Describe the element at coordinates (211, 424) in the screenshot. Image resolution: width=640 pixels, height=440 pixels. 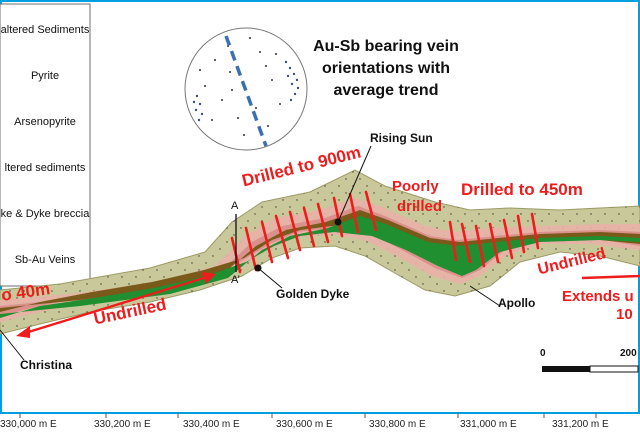
I see `x-tick-330400: 330,400 m E` at that location.